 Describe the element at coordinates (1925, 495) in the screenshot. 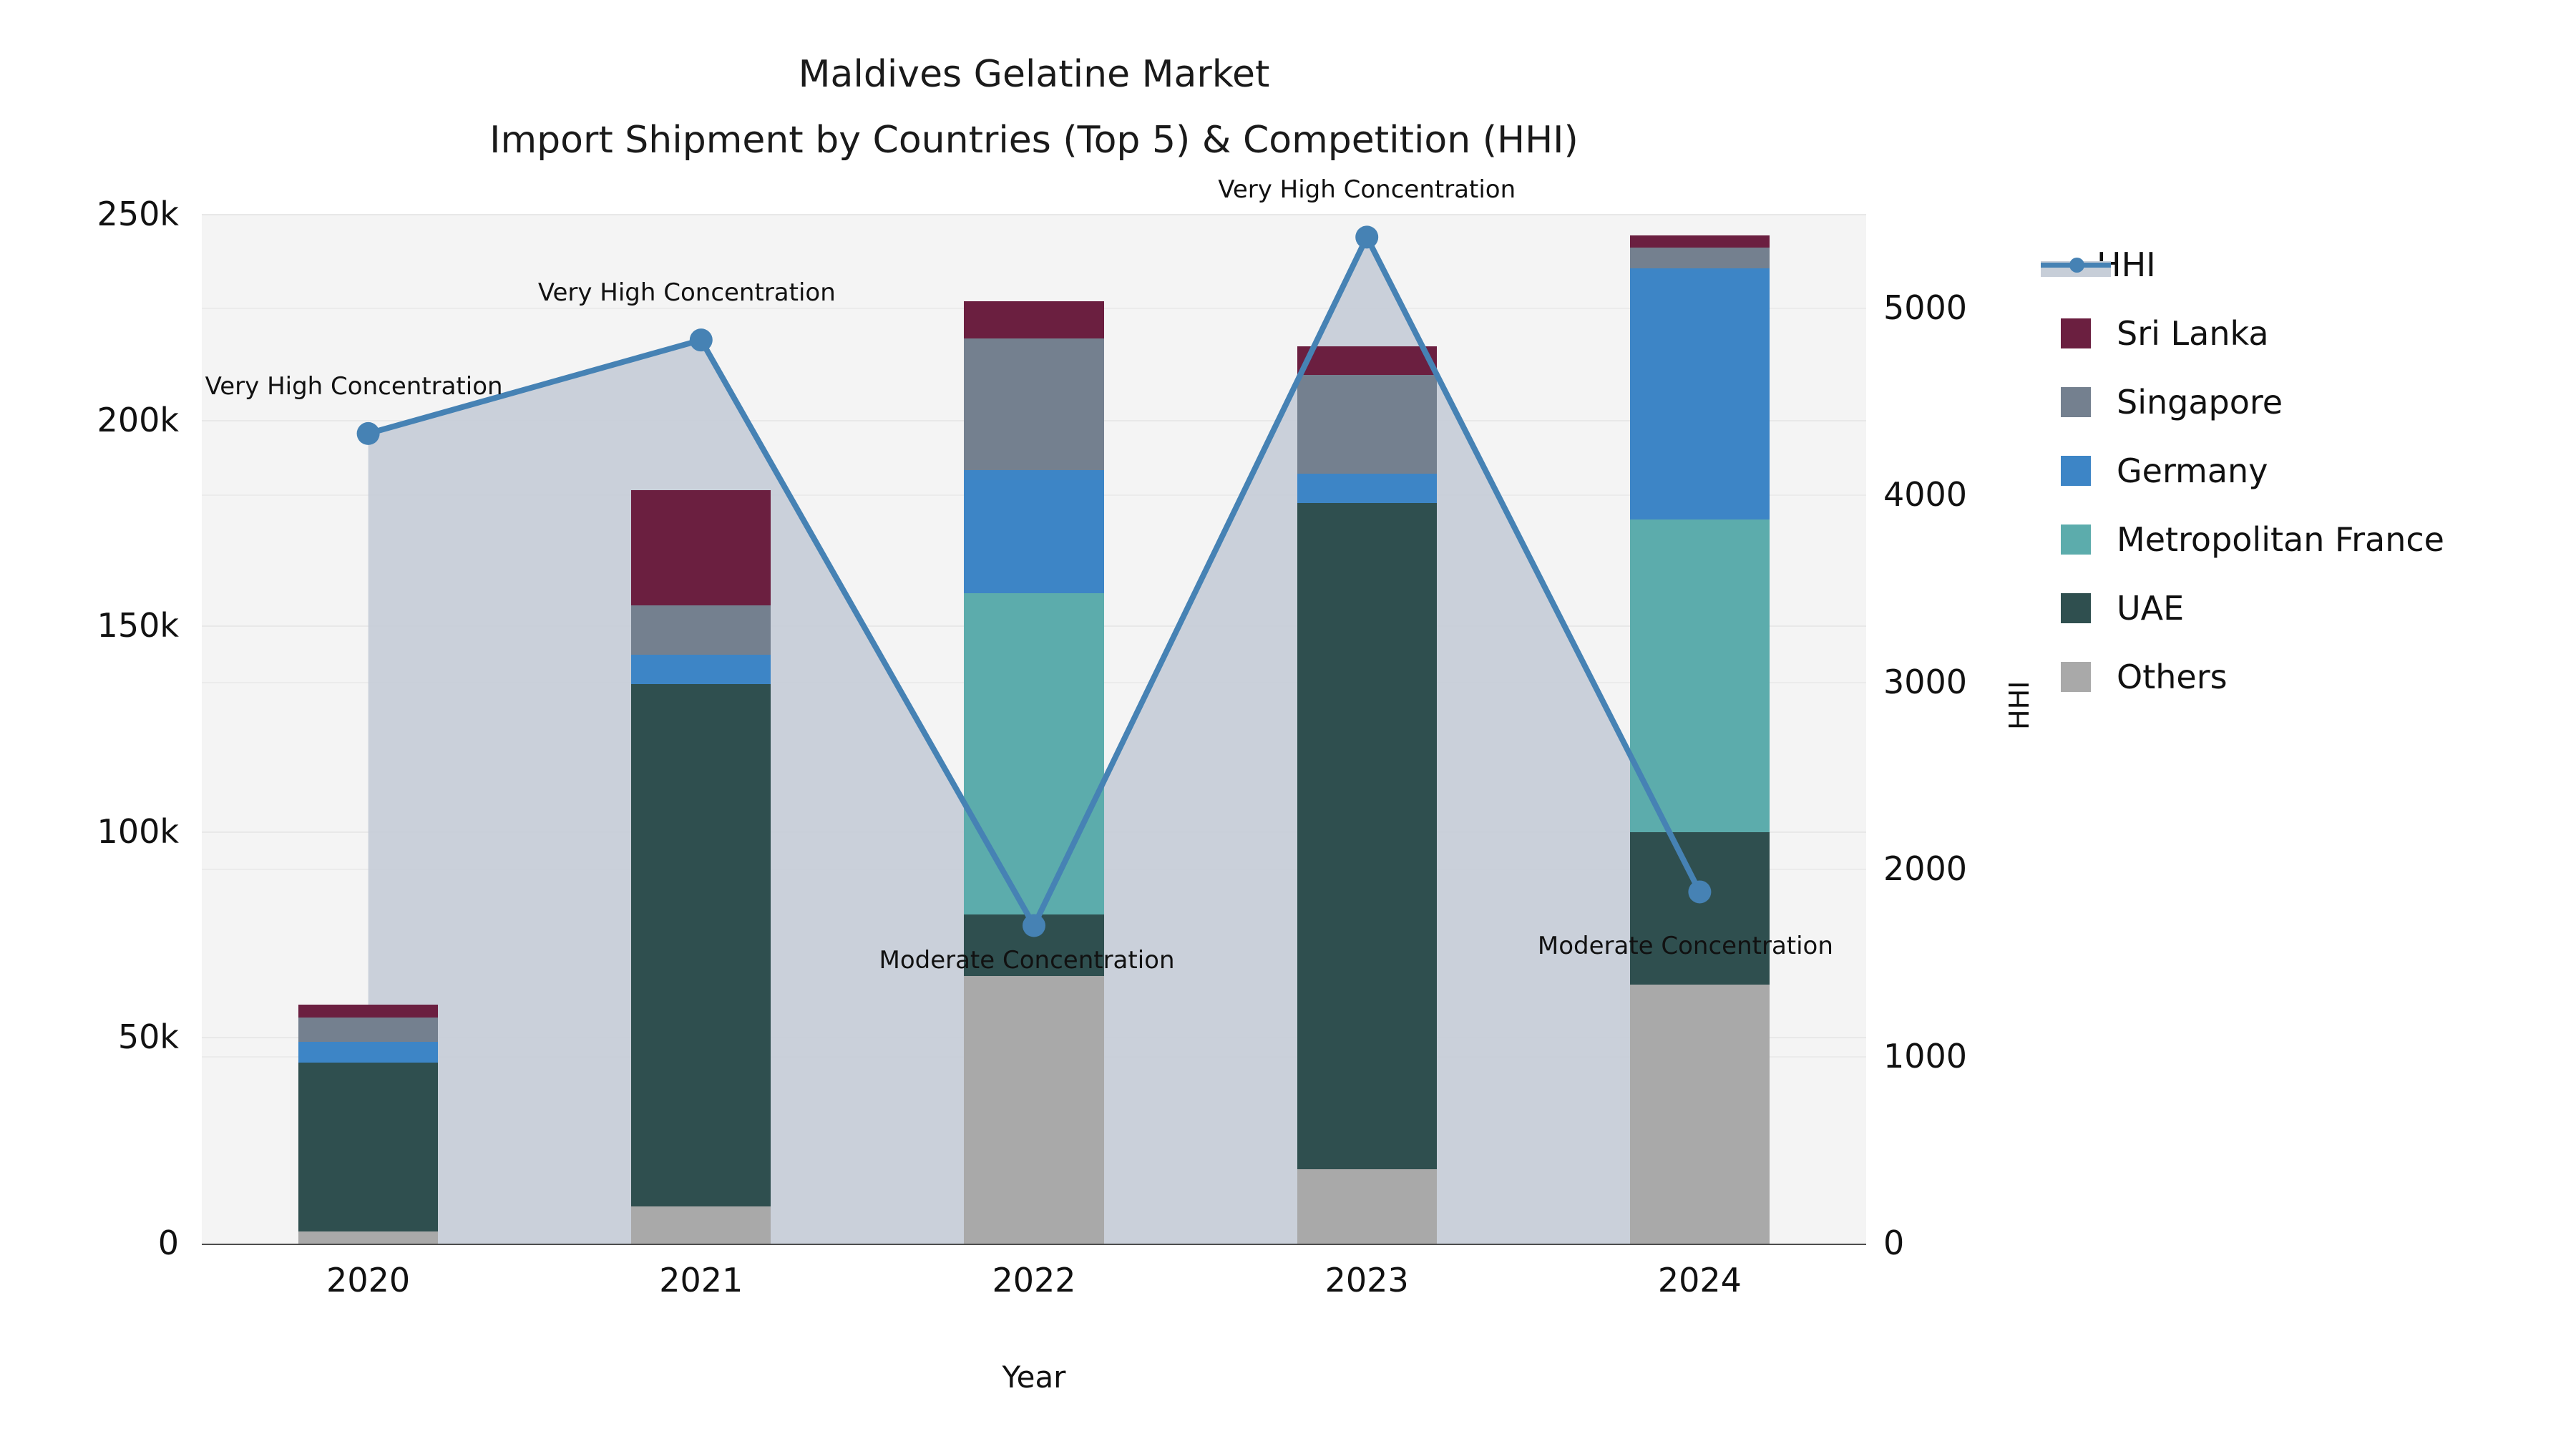

I see `y2-tick-label: 4000` at that location.